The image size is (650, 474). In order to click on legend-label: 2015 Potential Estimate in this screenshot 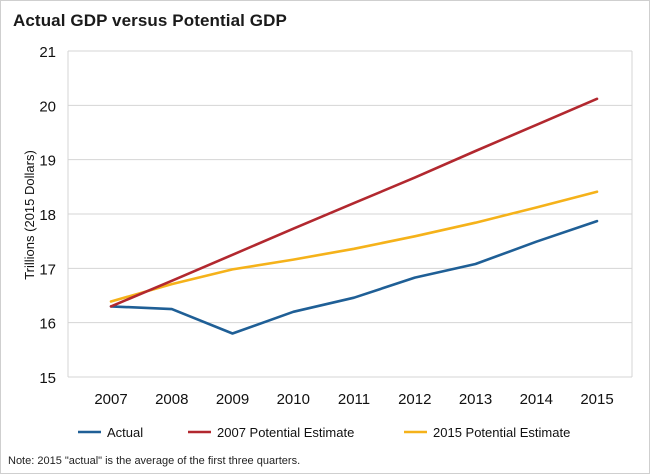, I will do `click(501, 432)`.